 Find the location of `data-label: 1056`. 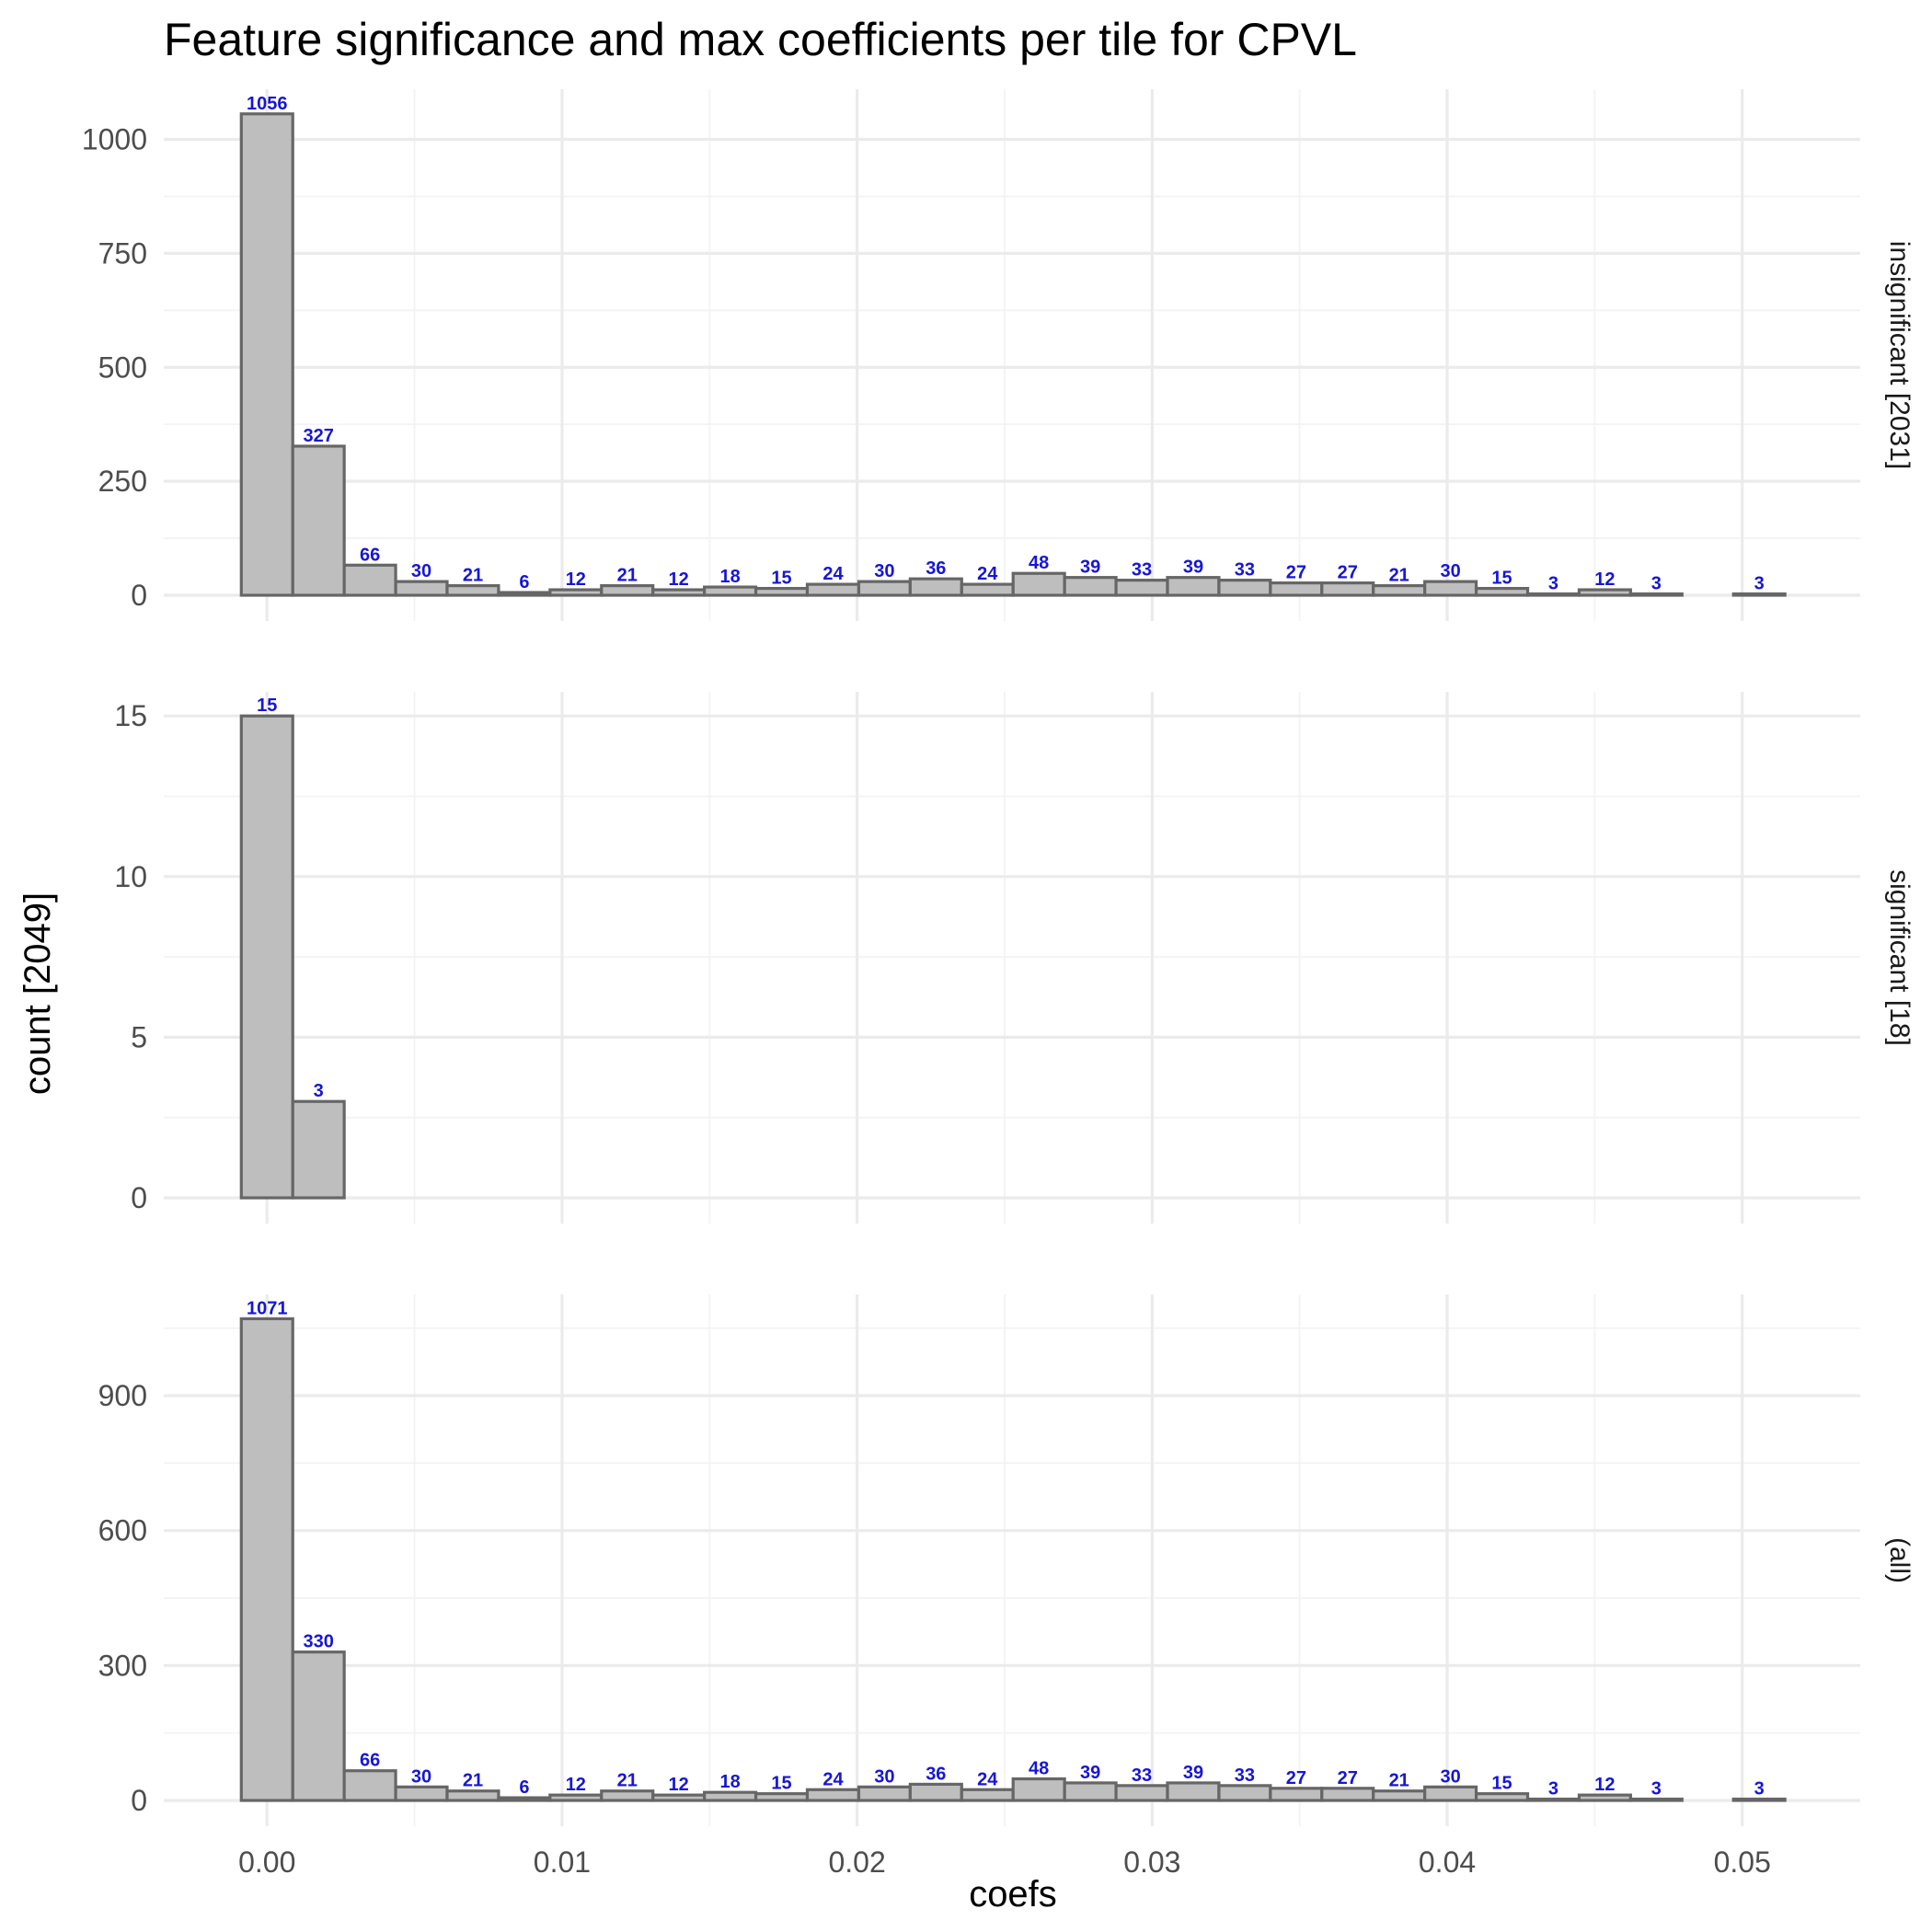

data-label: 1056 is located at coordinates (267, 104).